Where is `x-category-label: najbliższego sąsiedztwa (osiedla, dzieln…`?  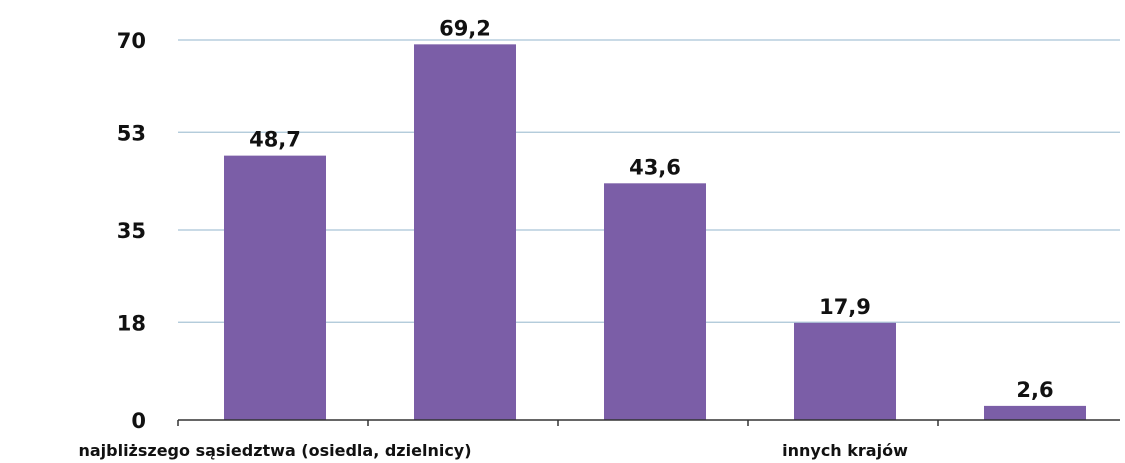
x-category-label: najbliższego sąsiedztwa (osiedla, dzieln… is located at coordinates (274, 450).